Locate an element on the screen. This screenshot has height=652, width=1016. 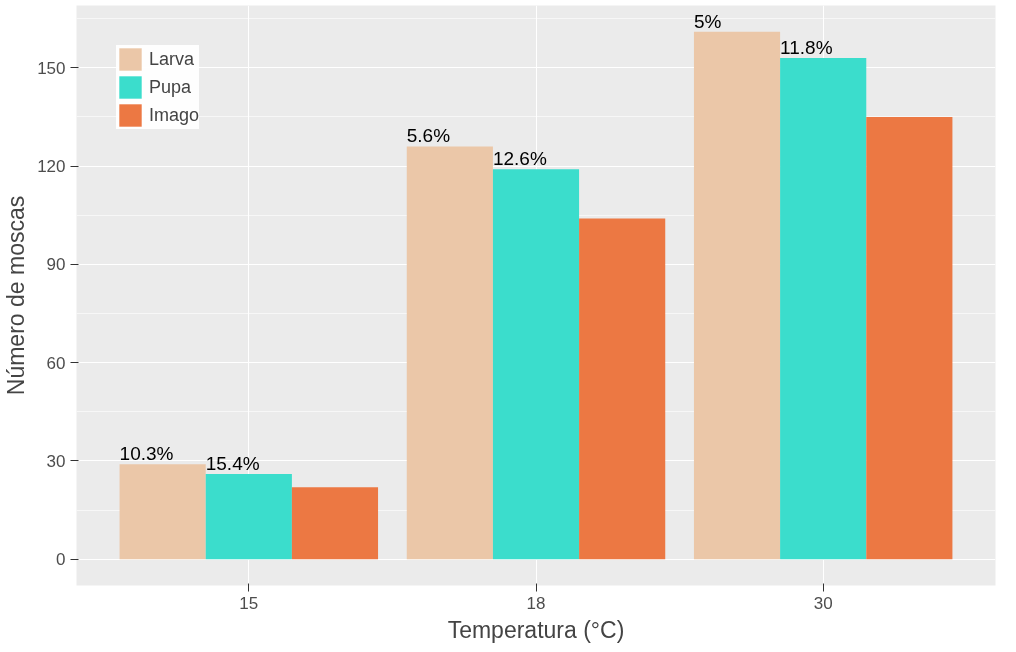
annotation: 11.8% is located at coordinates (806, 47).